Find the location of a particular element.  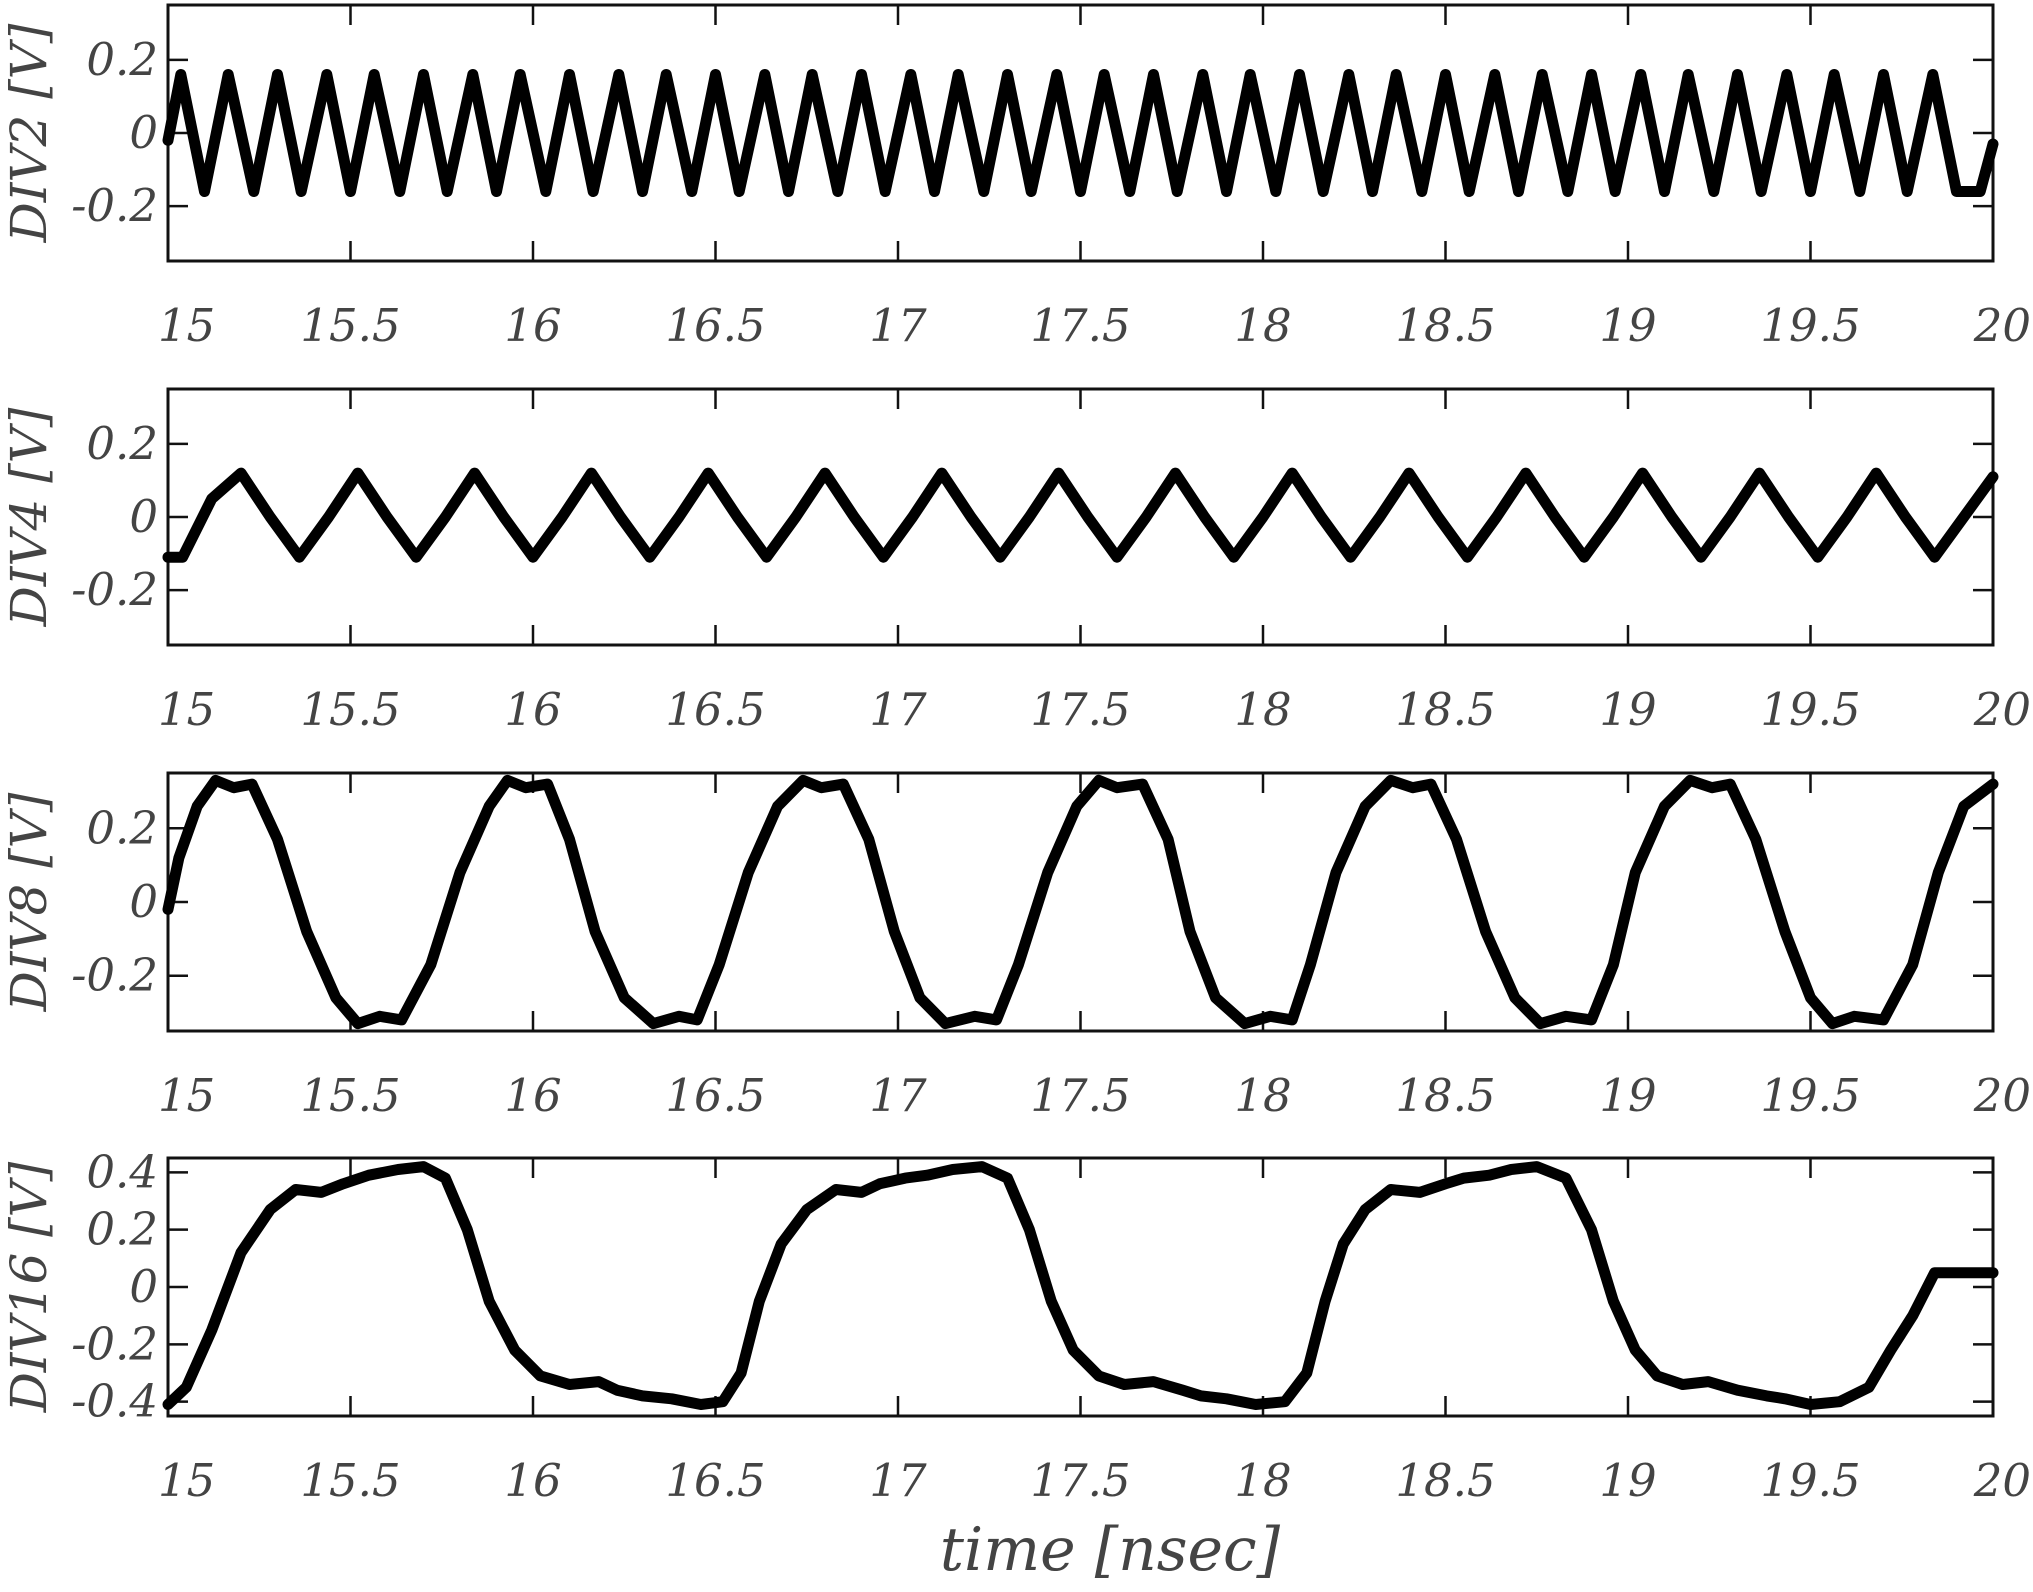

y-axis-label: DIV8 [V] is located at coordinates (29, 902).